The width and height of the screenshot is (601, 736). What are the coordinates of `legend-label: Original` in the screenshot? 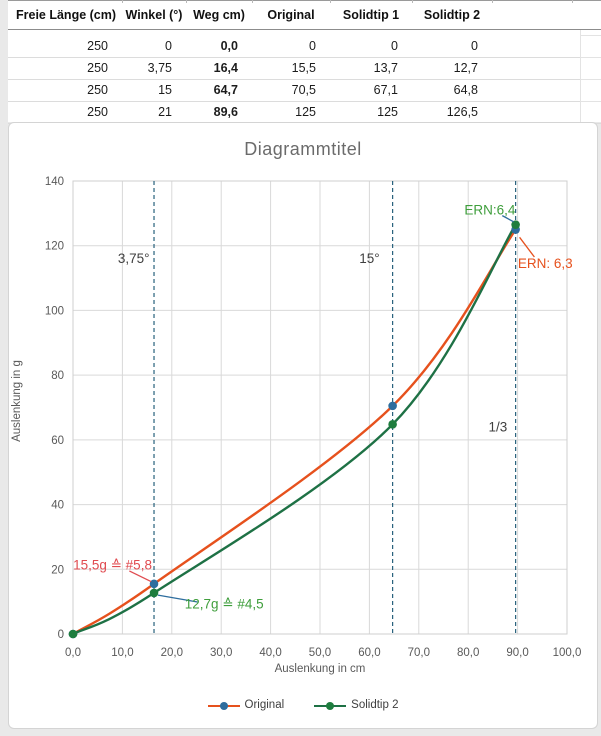 It's located at (264, 705).